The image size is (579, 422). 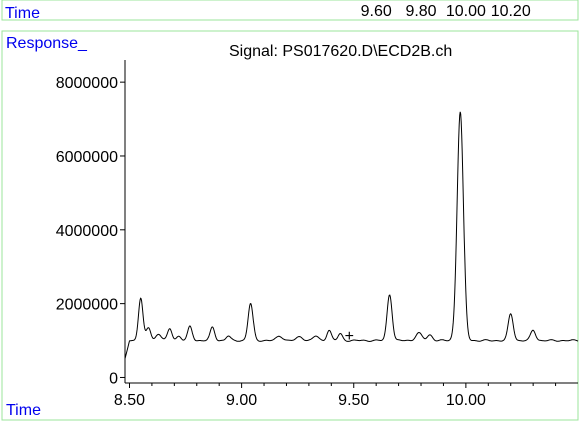 What do you see at coordinates (47, 43) in the screenshot?
I see `y-axis-label: Response_` at bounding box center [47, 43].